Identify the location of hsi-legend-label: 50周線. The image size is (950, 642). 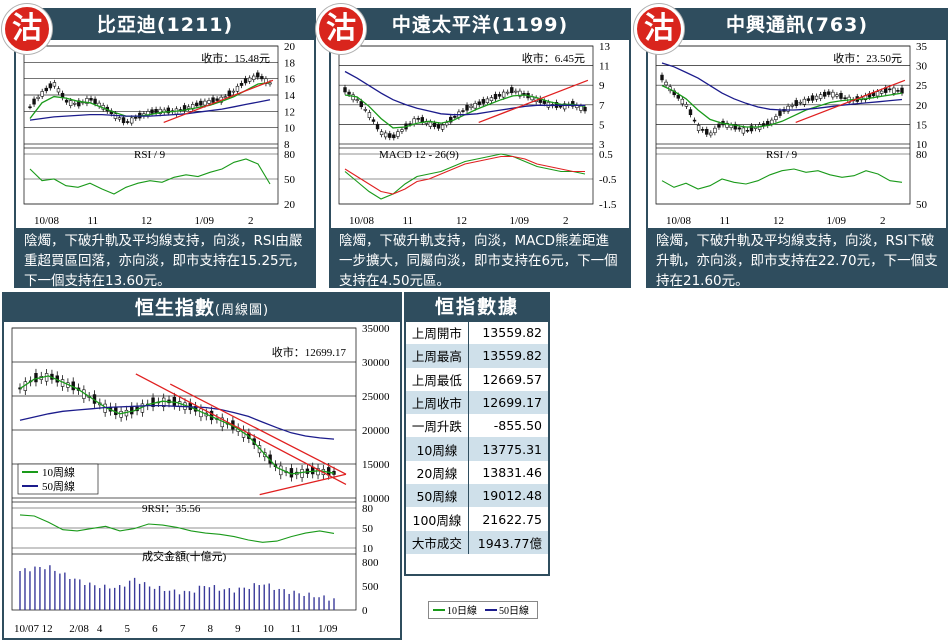
(58, 486).